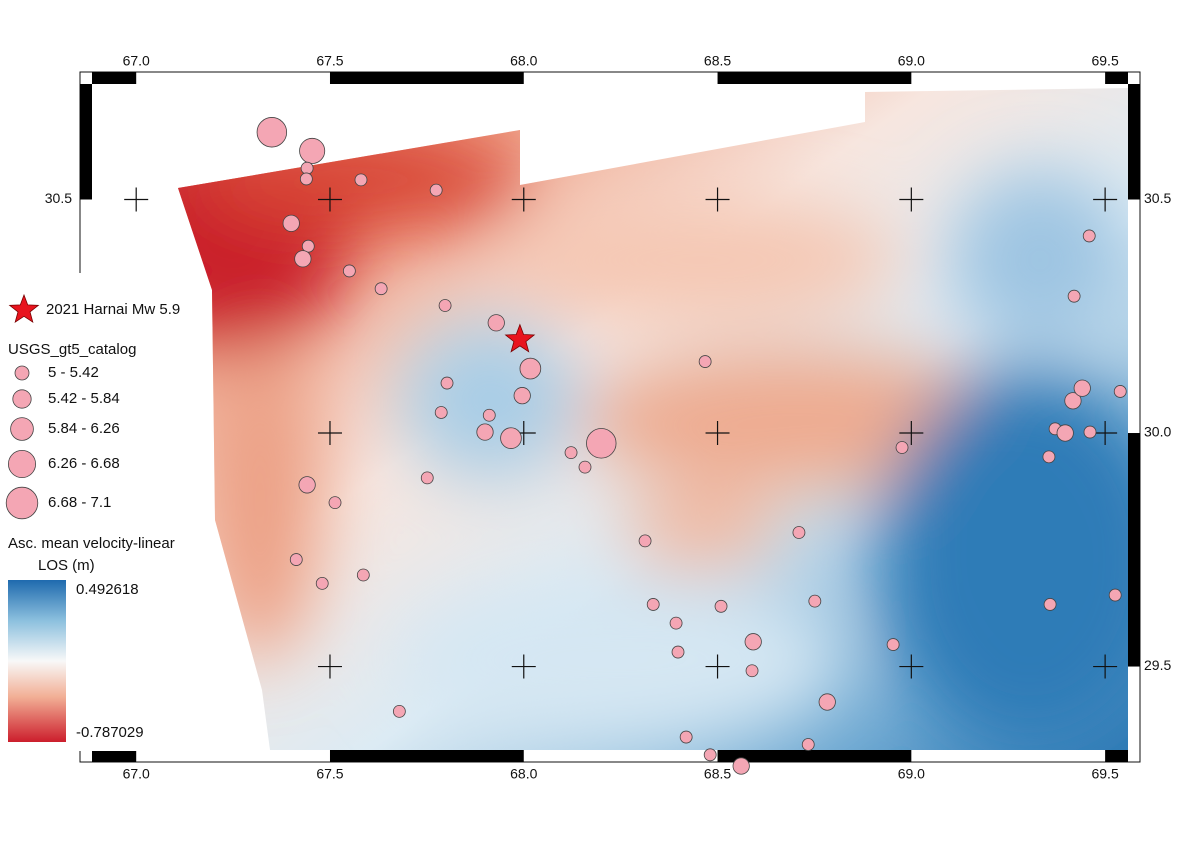  Describe the element at coordinates (1157, 198) in the screenshot. I see `y-tick-label: 30.5` at that location.